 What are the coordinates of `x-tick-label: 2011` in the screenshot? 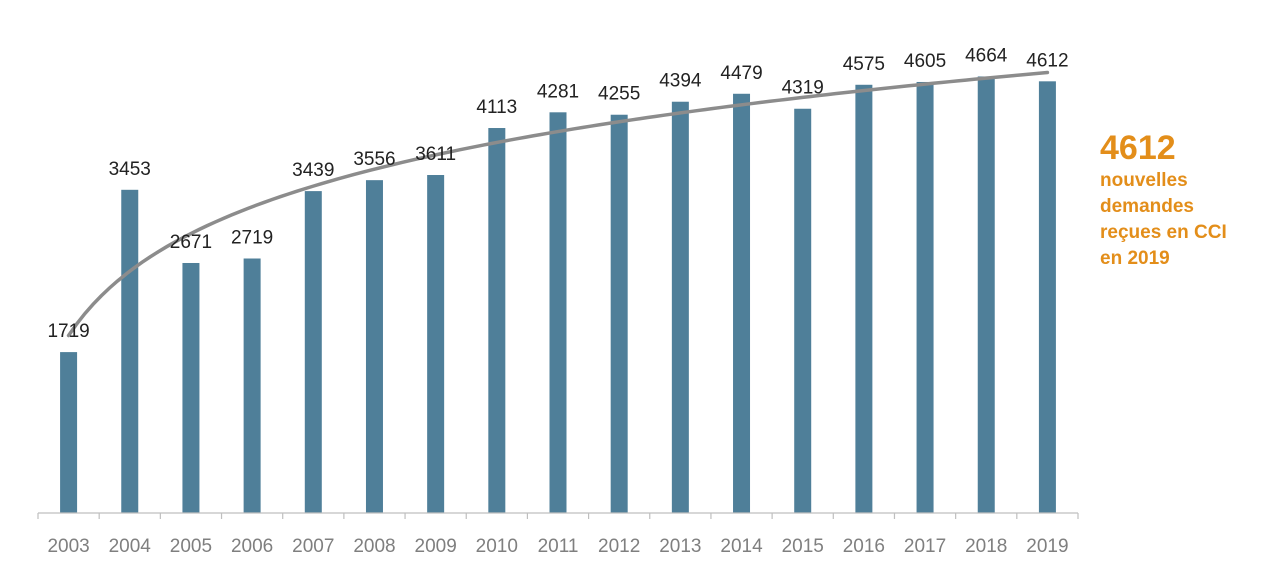 It's located at (558, 546).